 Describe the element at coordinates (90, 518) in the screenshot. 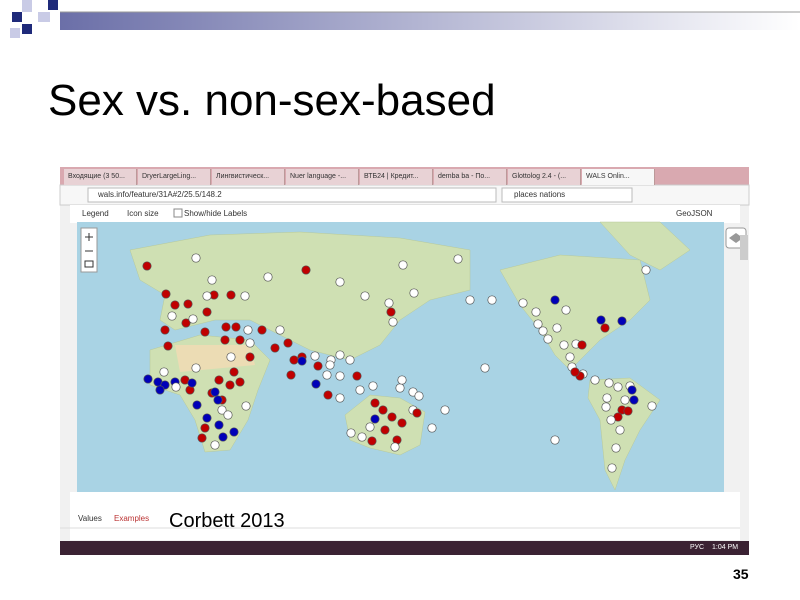

I see `values-tab: Values` at that location.